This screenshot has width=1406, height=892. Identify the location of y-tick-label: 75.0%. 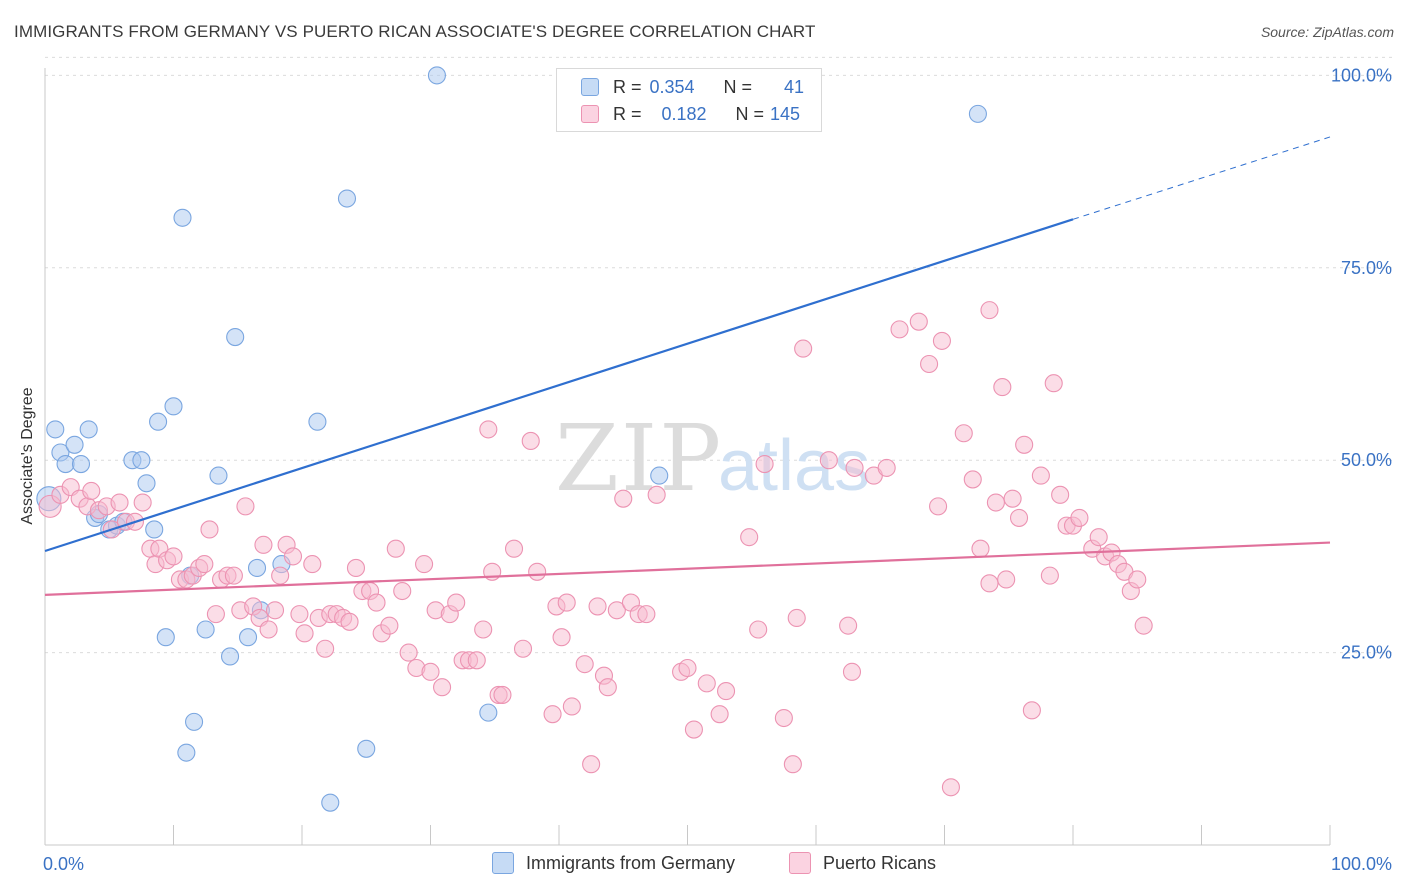
(1366, 268).